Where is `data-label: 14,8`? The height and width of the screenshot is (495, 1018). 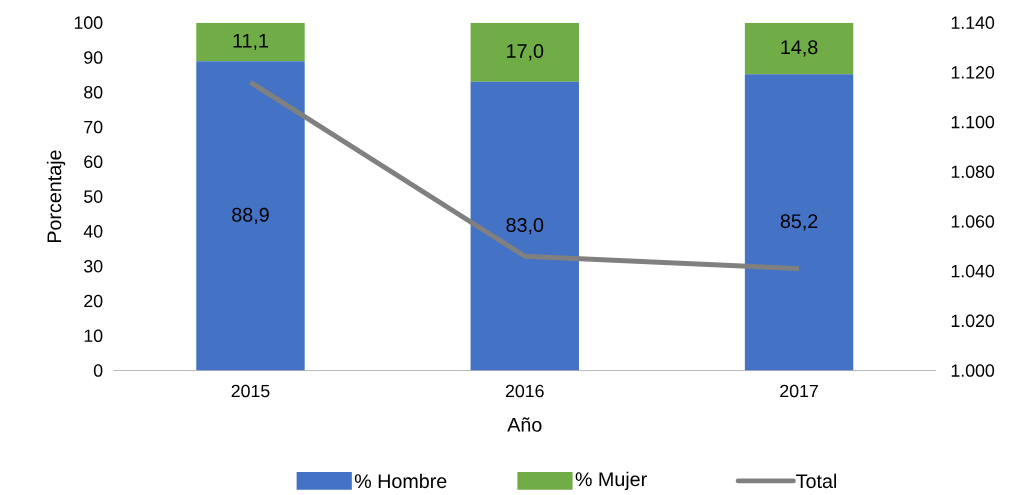
data-label: 14,8 is located at coordinates (799, 48).